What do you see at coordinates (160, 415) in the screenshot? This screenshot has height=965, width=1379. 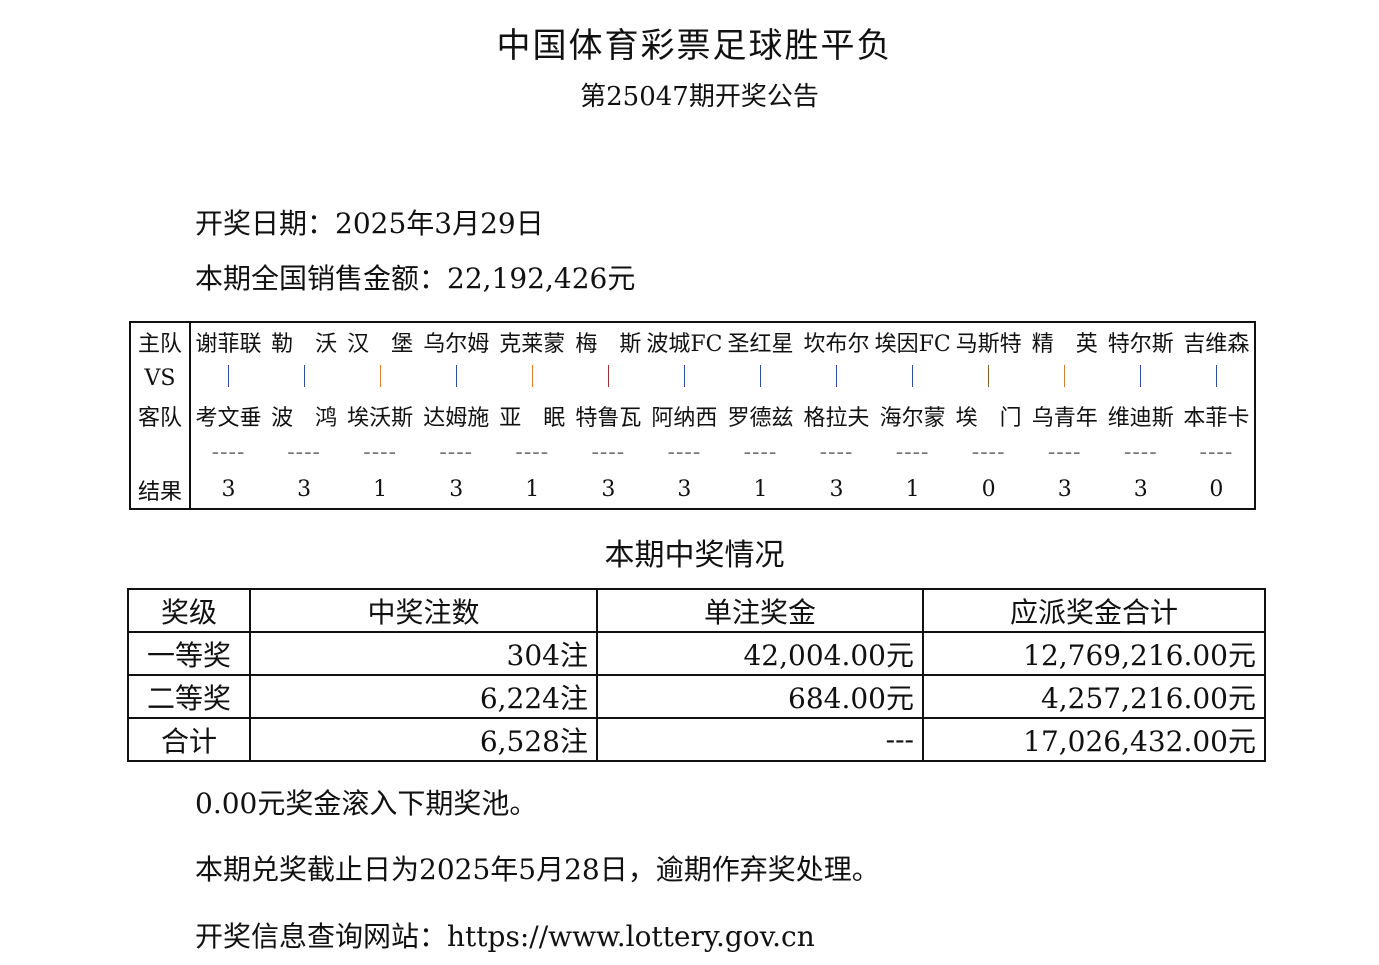 I see `away-label: 客队` at bounding box center [160, 415].